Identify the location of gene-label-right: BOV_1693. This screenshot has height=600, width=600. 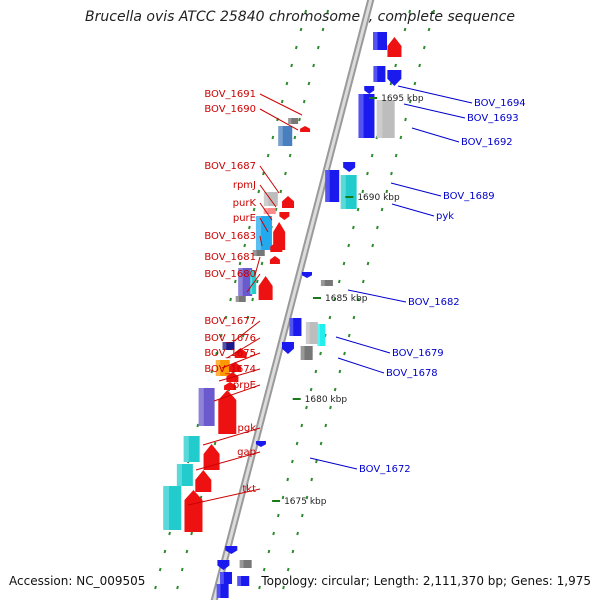
(493, 118).